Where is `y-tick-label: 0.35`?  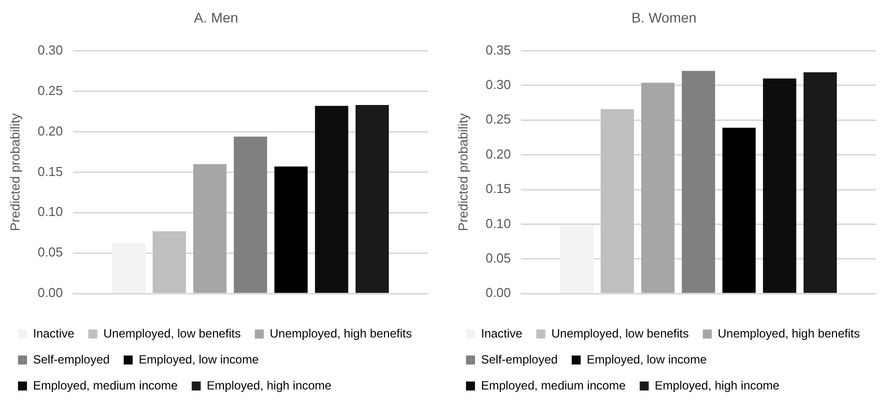 y-tick-label: 0.35 is located at coordinates (498, 50).